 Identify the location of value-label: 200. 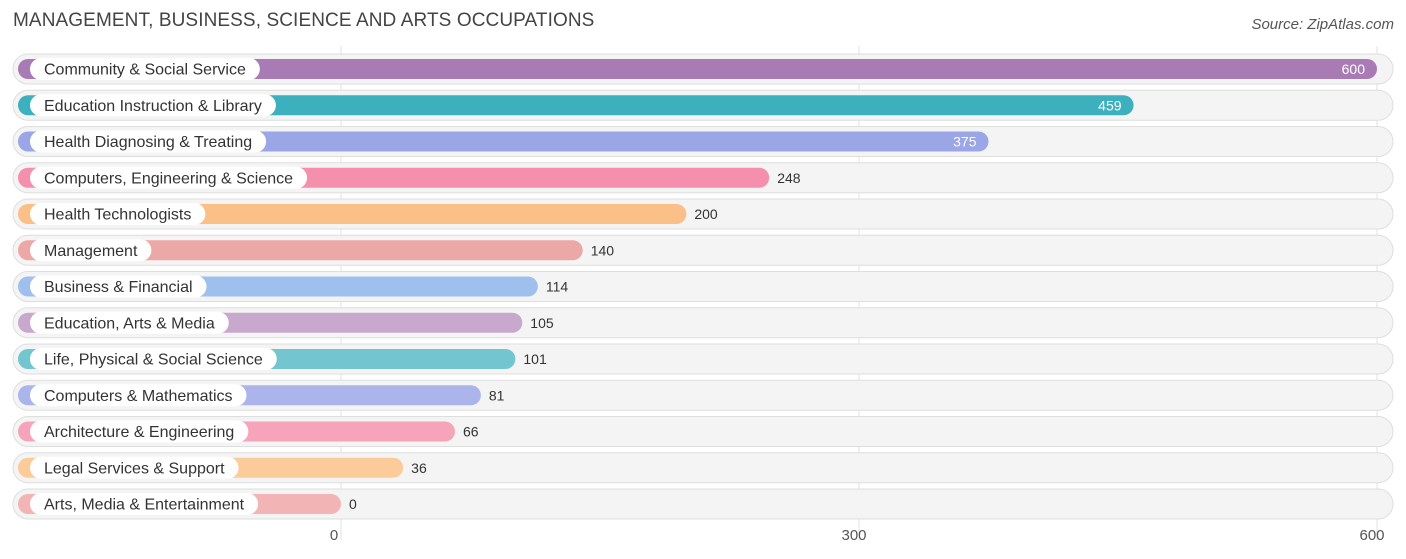
(706, 214).